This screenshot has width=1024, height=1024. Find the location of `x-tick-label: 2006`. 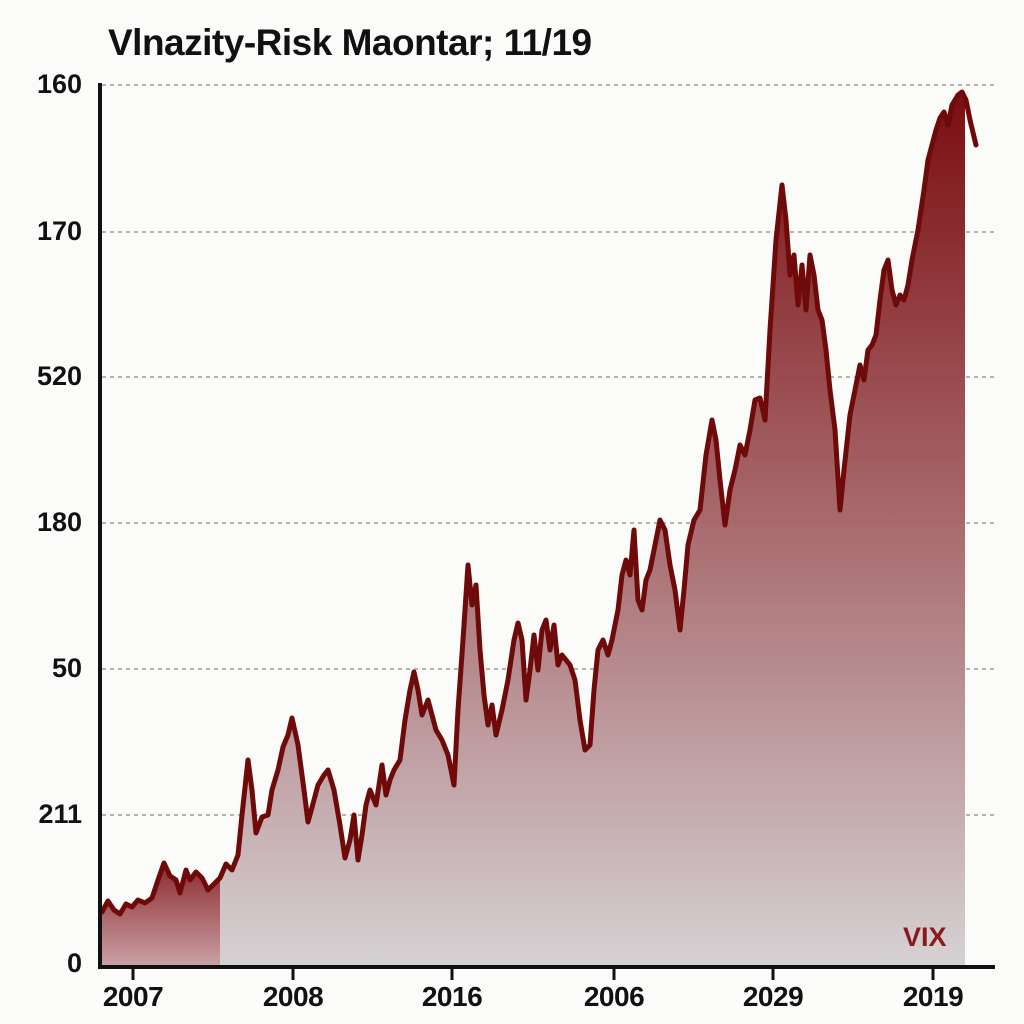

x-tick-label: 2006 is located at coordinates (614, 996).